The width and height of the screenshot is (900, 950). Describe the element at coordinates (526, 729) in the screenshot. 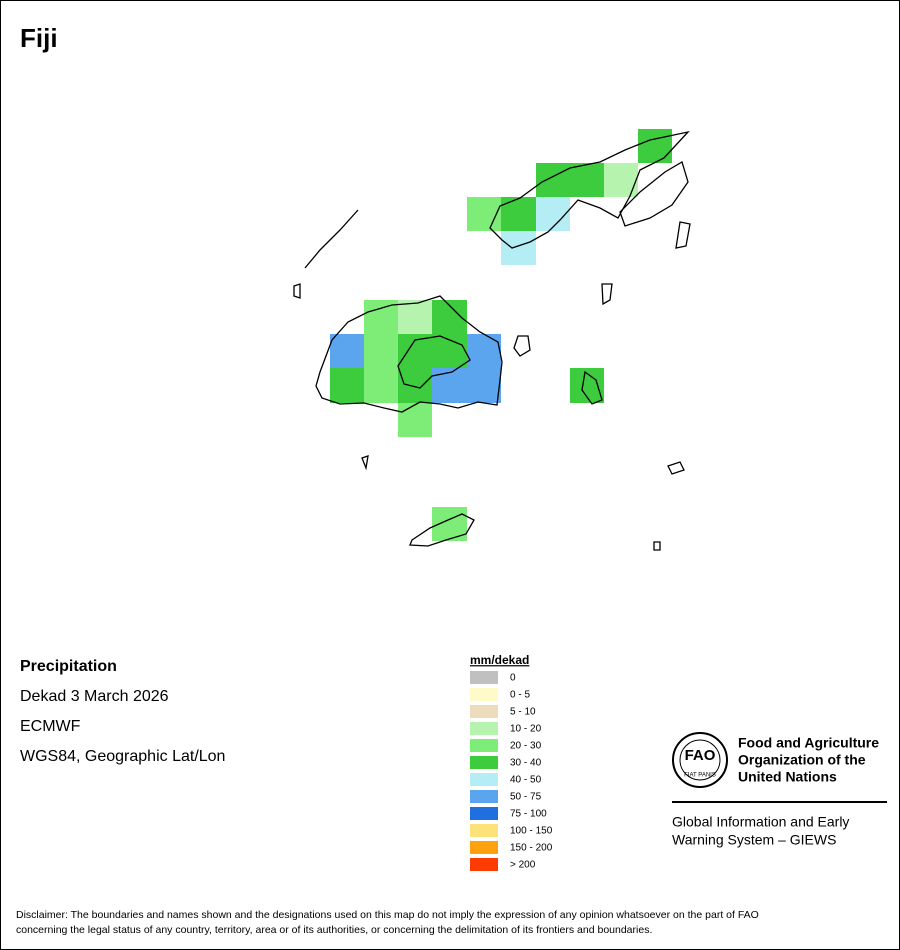

I see `legend-label: 10 - 20` at that location.